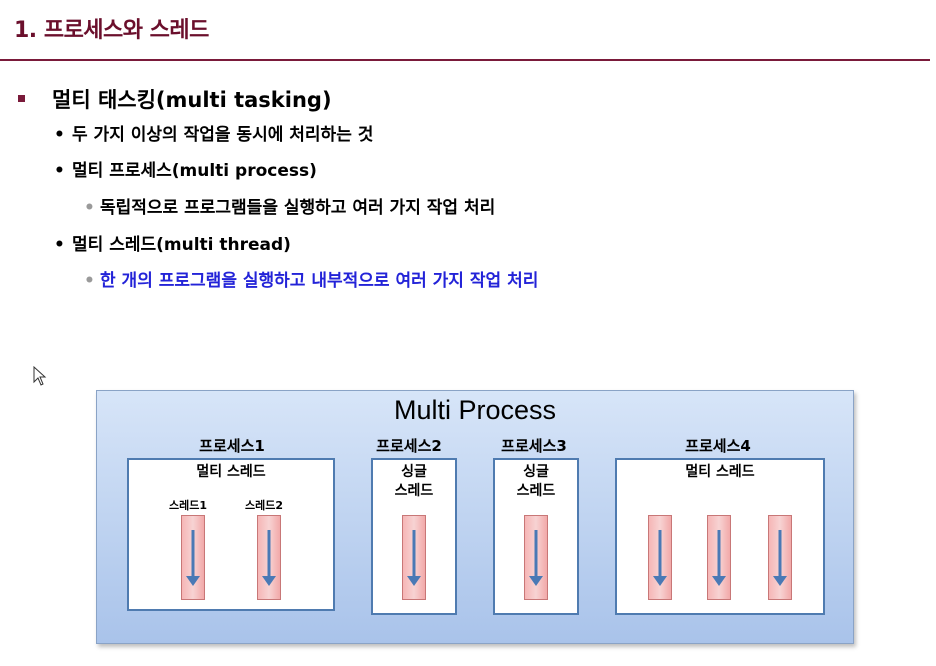 The image size is (936, 666). What do you see at coordinates (298, 208) in the screenshot?
I see `bullet-text: 독립적으로 프로그램들을 실행하고 여러 가지 작업 처리` at bounding box center [298, 208].